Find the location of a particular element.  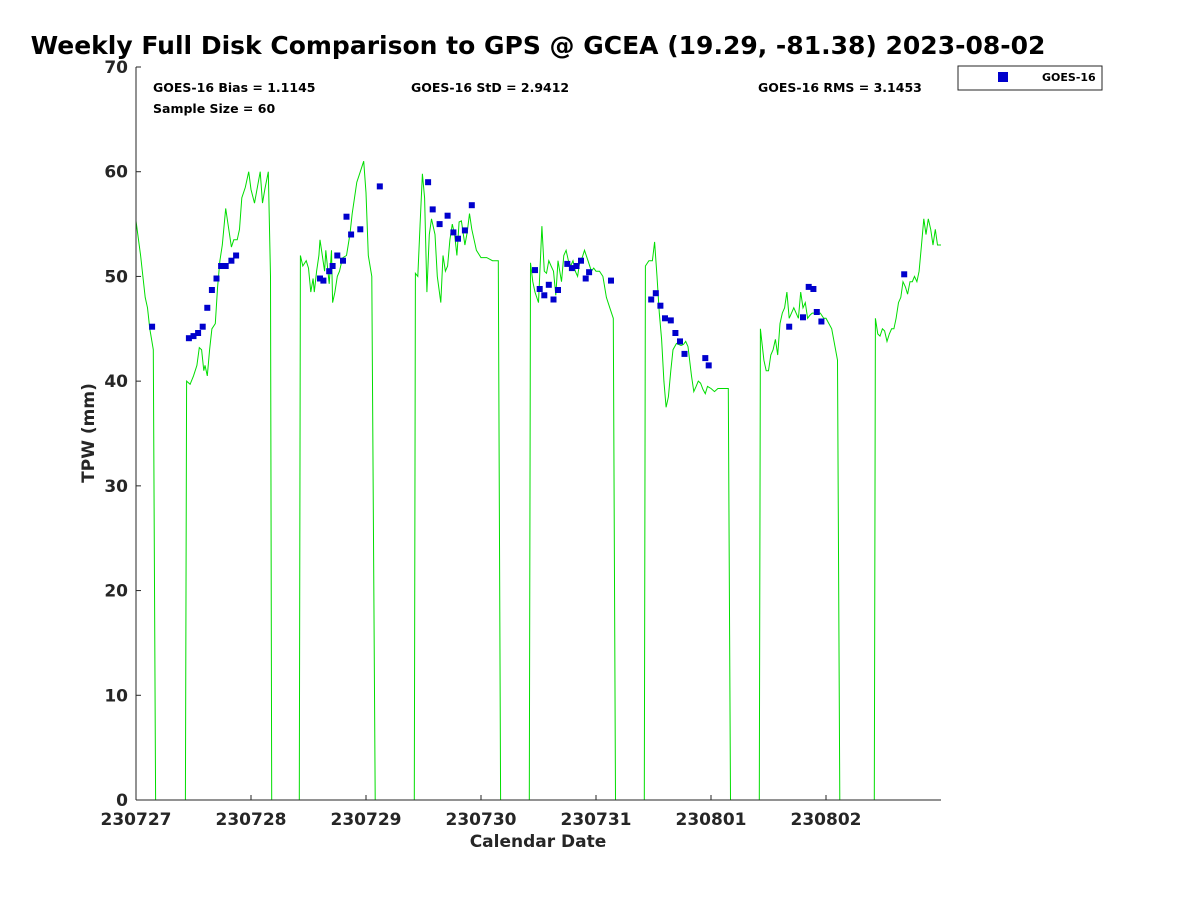

legend-marker-goes16 is located at coordinates (1003, 77).